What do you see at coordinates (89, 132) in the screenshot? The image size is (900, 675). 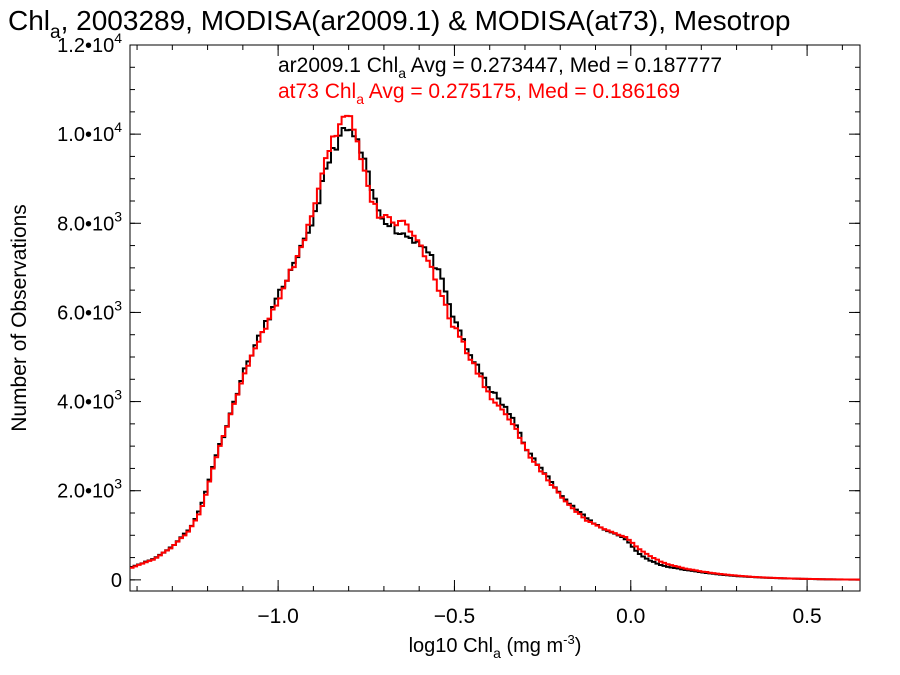 I see `y-tick-label: 1.0•104` at bounding box center [89, 132].